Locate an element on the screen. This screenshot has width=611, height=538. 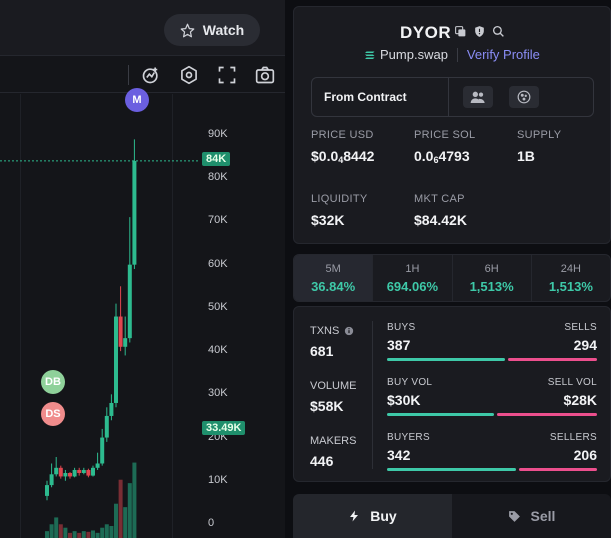
buyvol-sellvol-pair: BUY VOL SELL VOL $30K $28K is located at coordinates (492, 396).